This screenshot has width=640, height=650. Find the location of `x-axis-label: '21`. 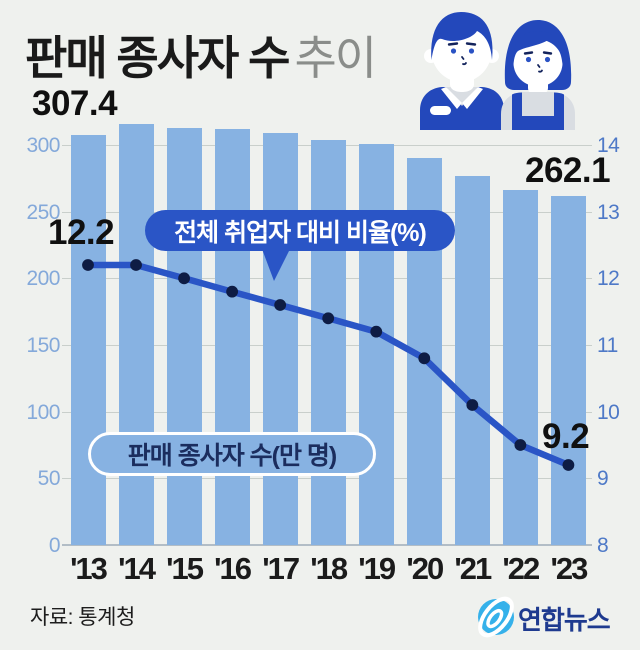

x-axis-label: '21 is located at coordinates (473, 568).